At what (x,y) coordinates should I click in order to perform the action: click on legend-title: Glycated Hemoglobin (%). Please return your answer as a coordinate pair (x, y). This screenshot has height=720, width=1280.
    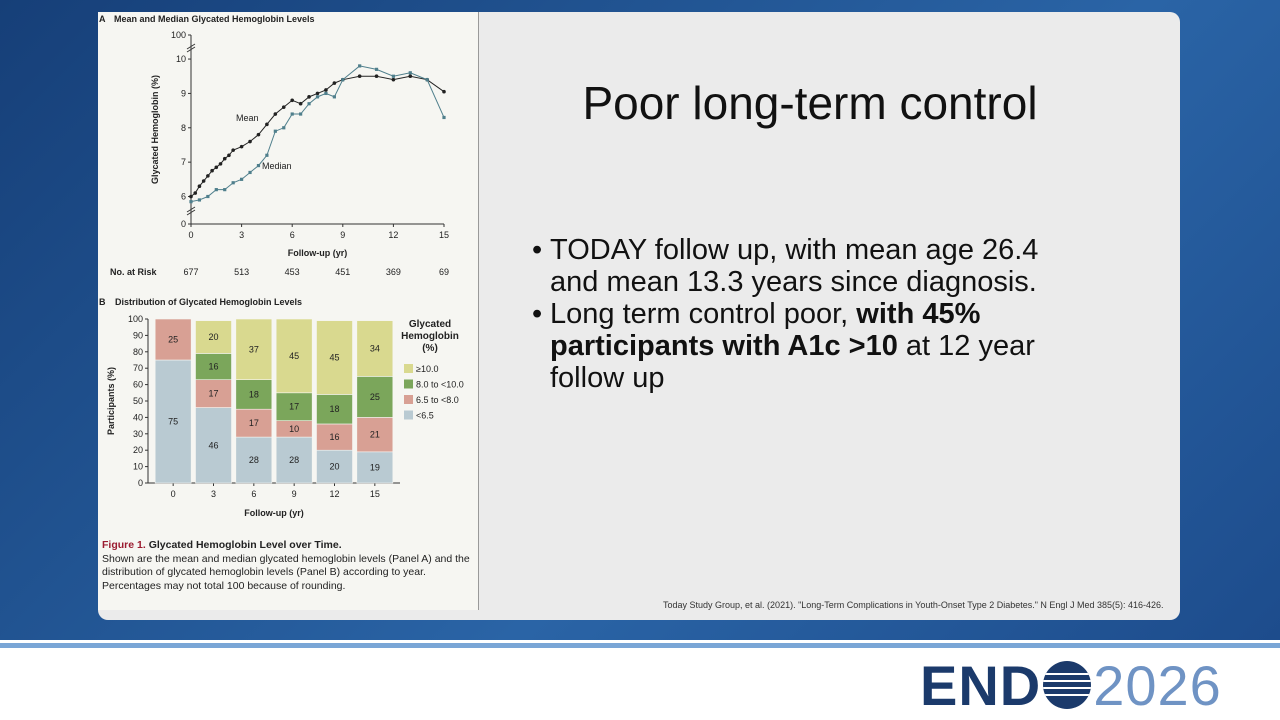
    Looking at the image, I should click on (430, 336).